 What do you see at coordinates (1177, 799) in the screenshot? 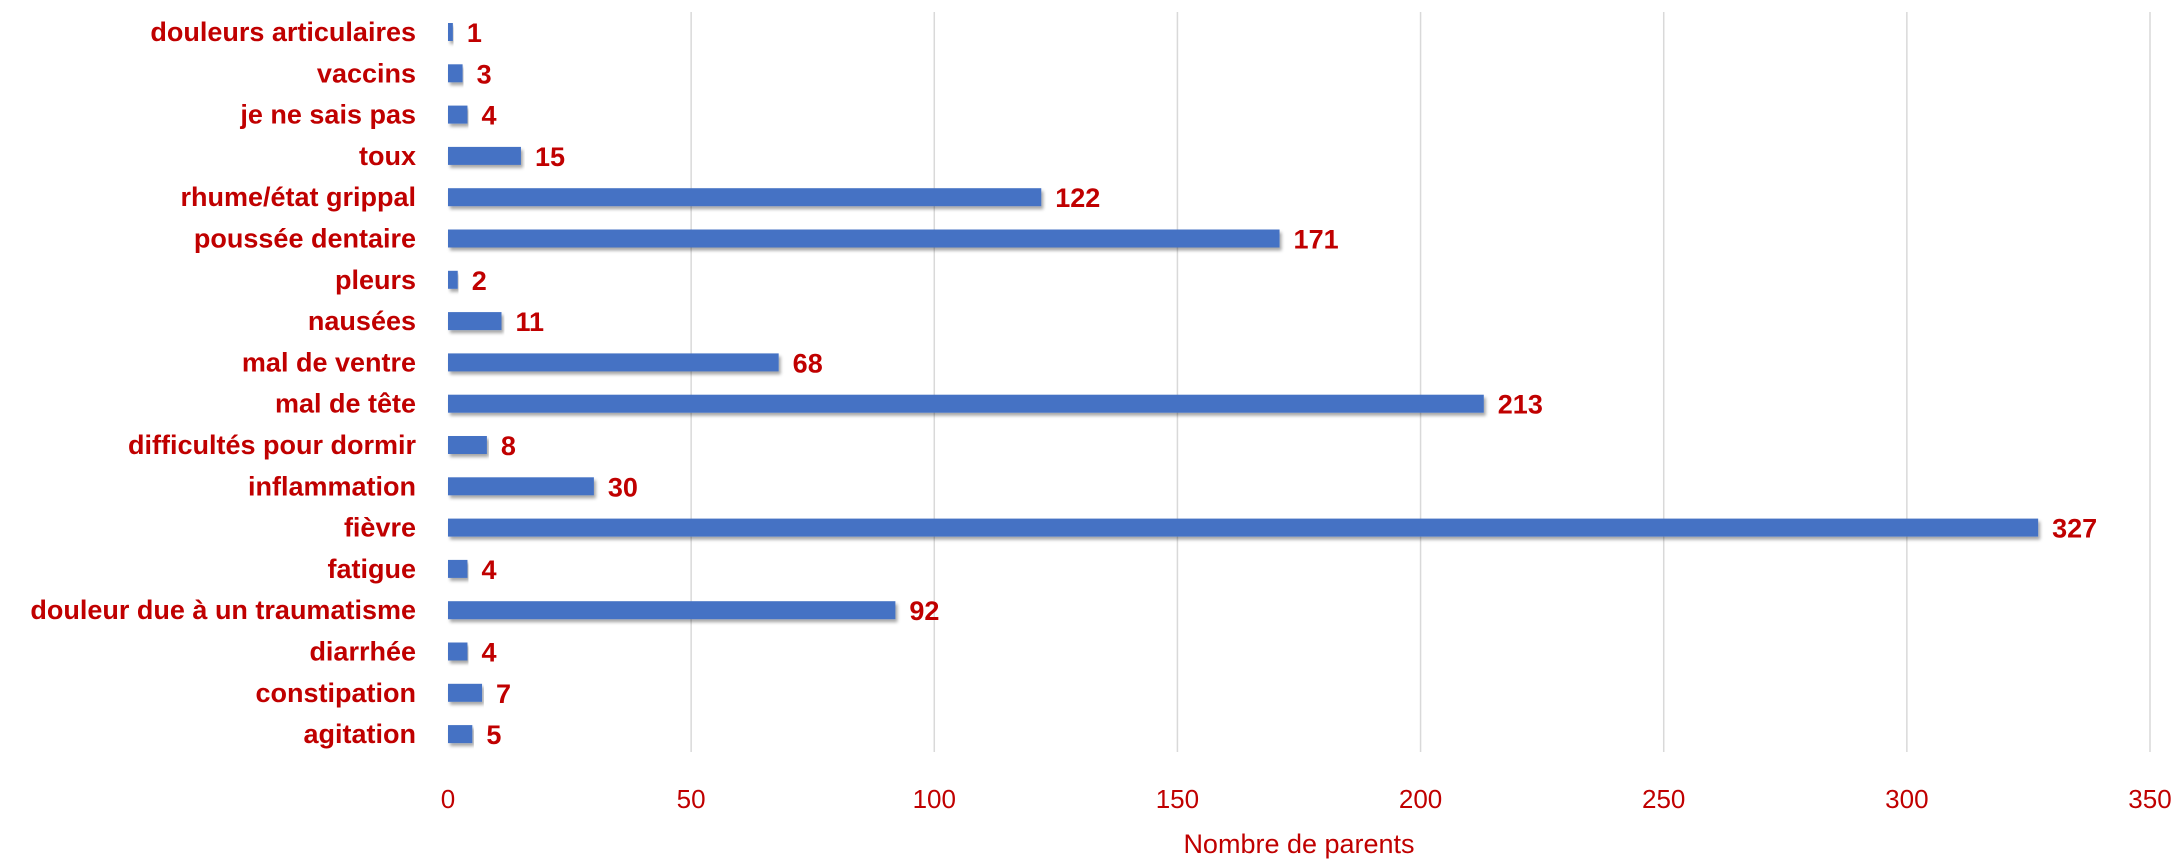
I see `x-tick-label: 150` at bounding box center [1177, 799].